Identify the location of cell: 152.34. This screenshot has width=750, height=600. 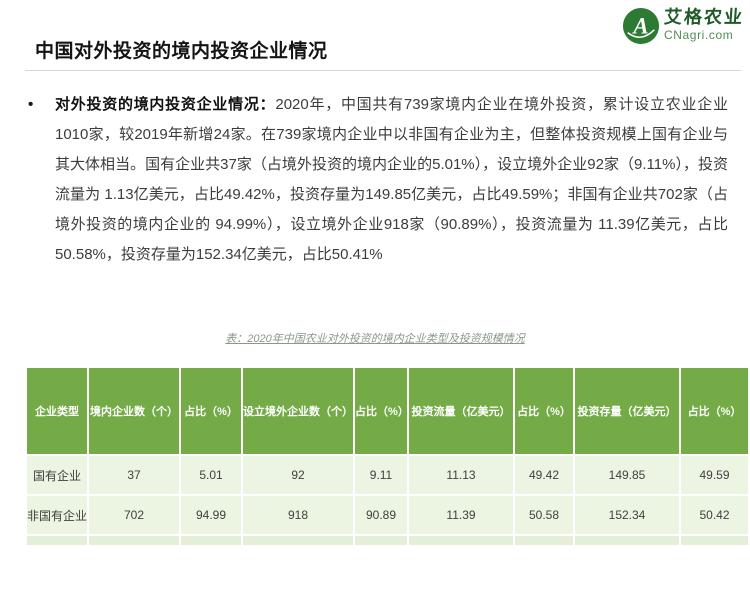
(627, 515).